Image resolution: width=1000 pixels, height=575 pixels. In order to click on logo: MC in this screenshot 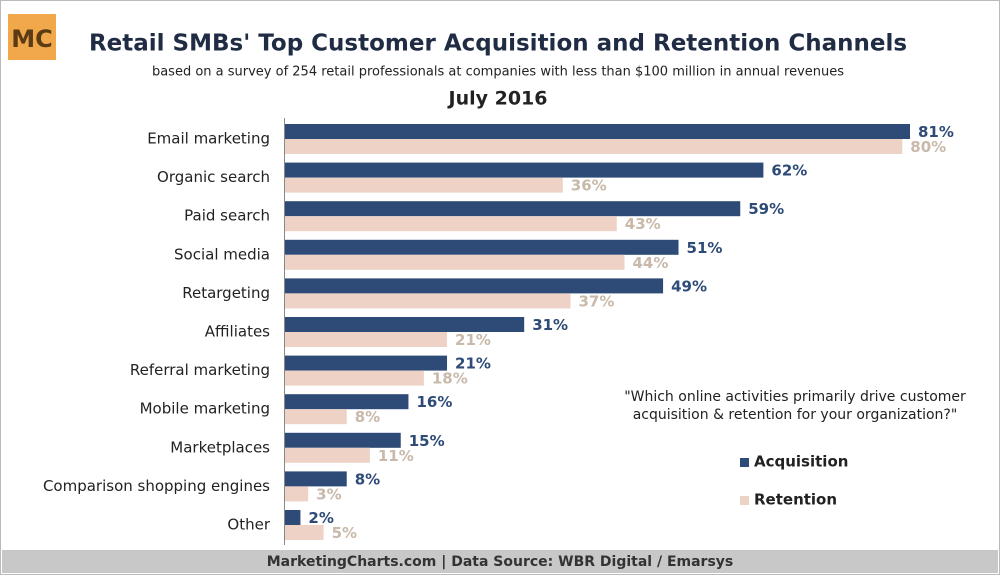, I will do `click(32, 39)`.